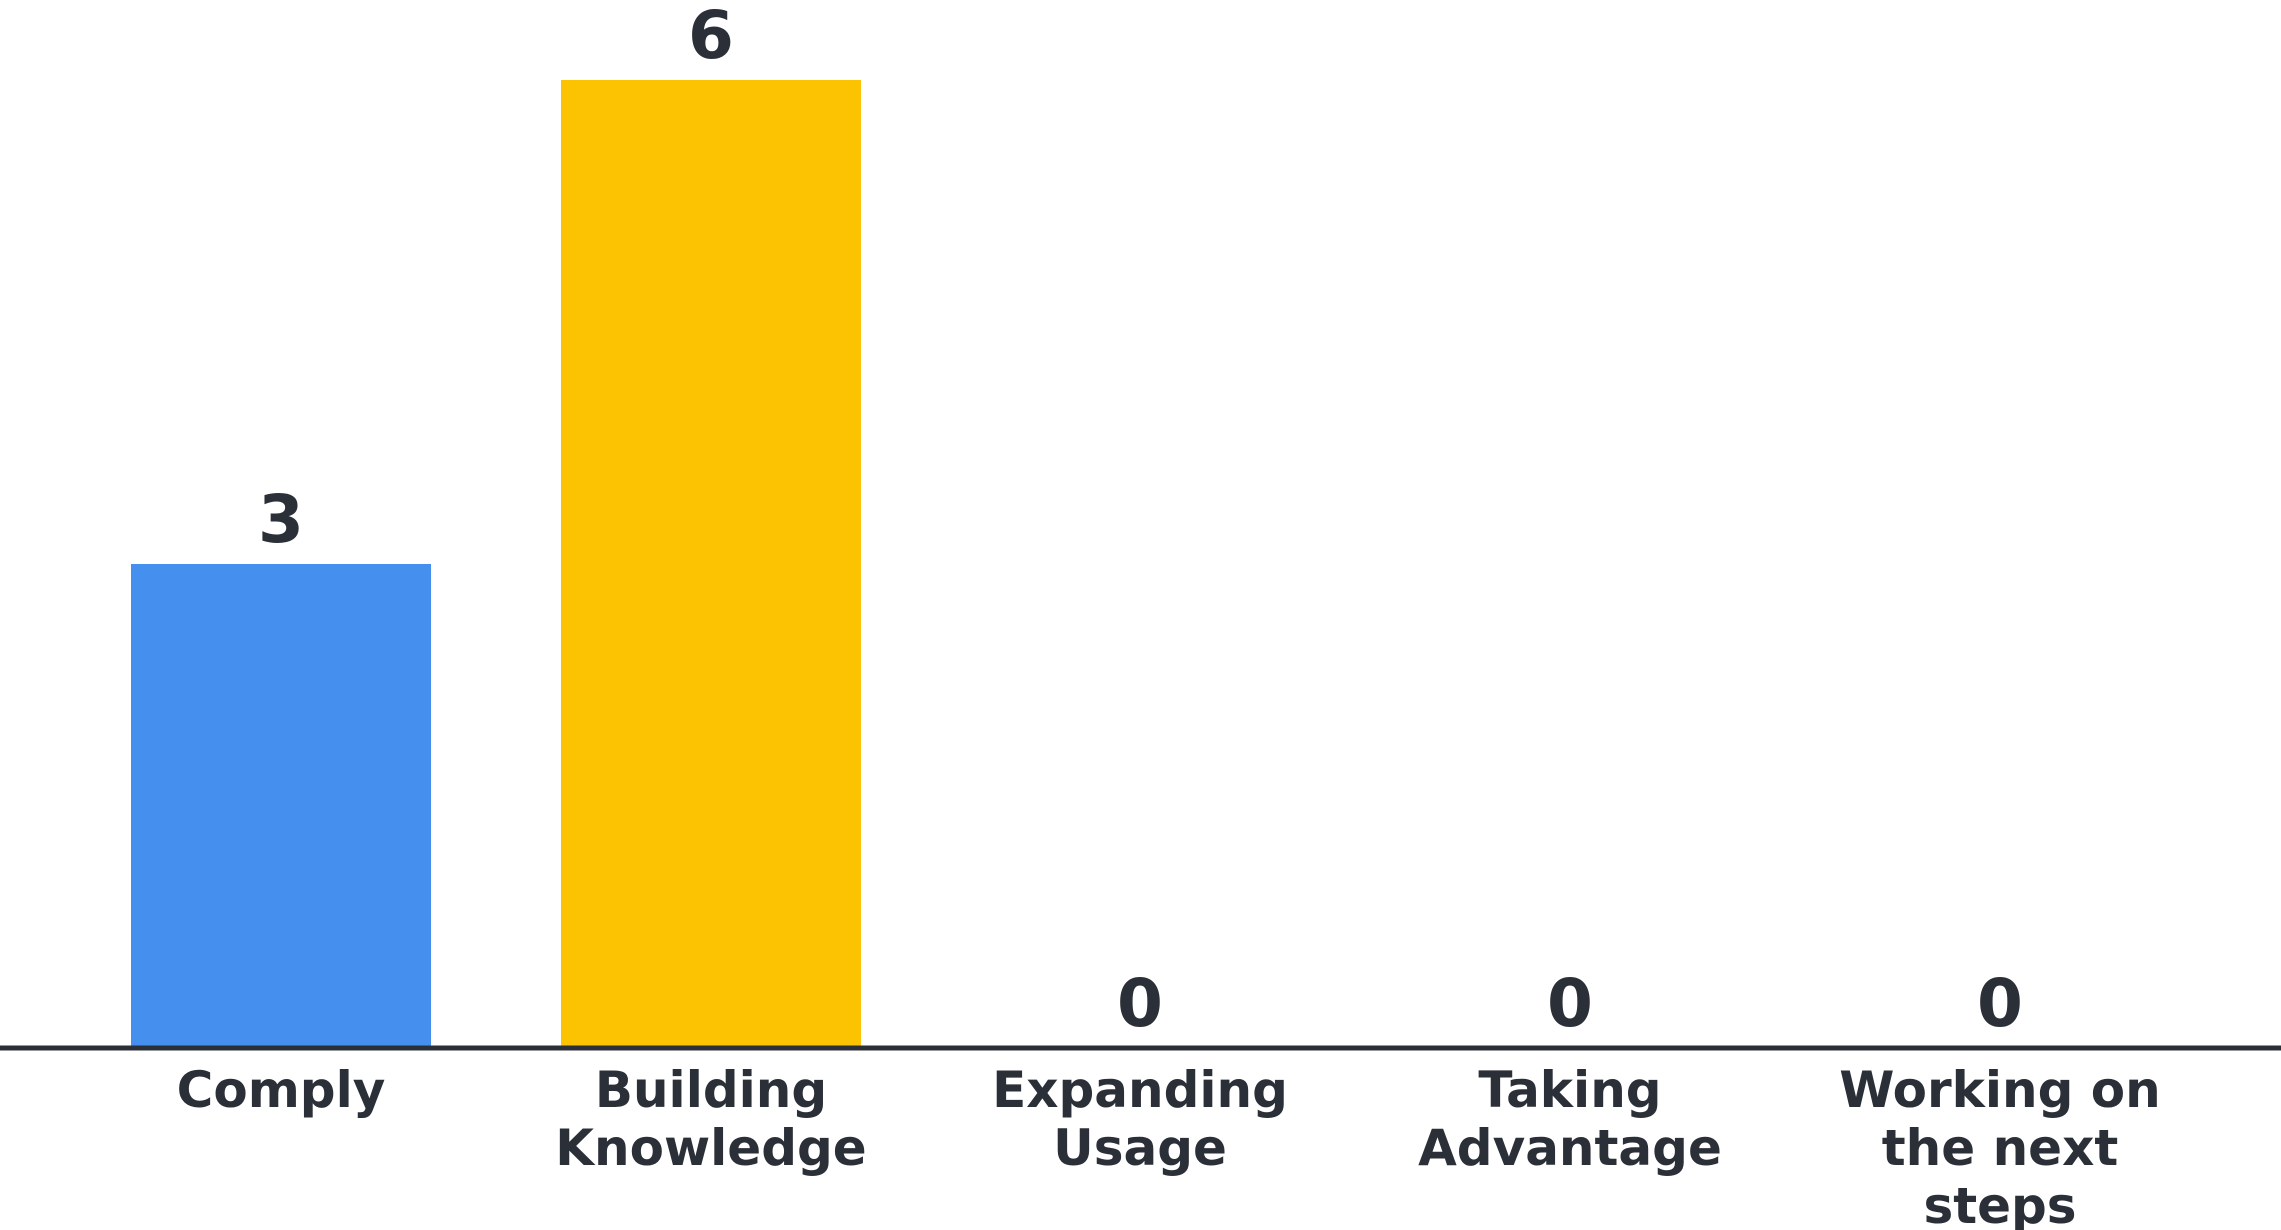 Image resolution: width=2281 pixels, height=1230 pixels. What do you see at coordinates (281, 519) in the screenshot?
I see `value-label-0: 3` at bounding box center [281, 519].